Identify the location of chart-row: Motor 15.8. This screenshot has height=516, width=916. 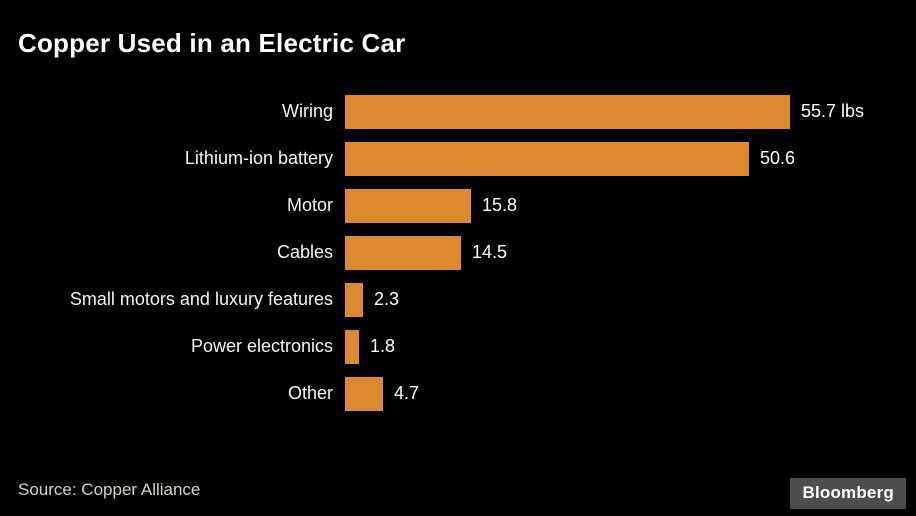
(458, 205).